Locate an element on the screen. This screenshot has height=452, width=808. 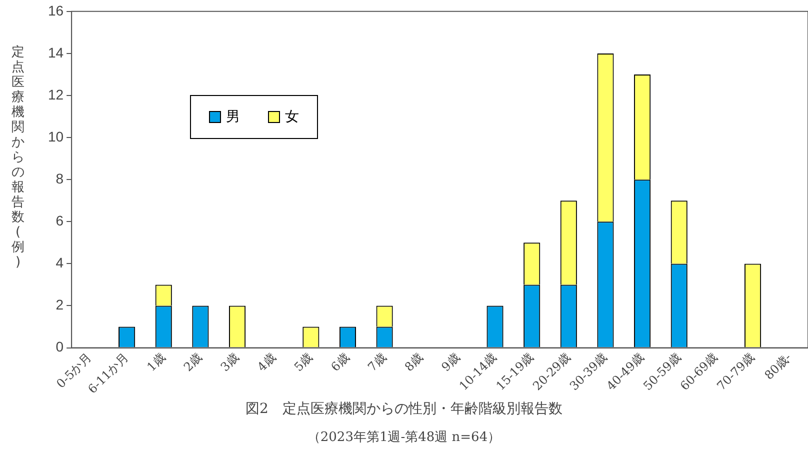
y-tick-label: 16 is located at coordinates (56, 10).